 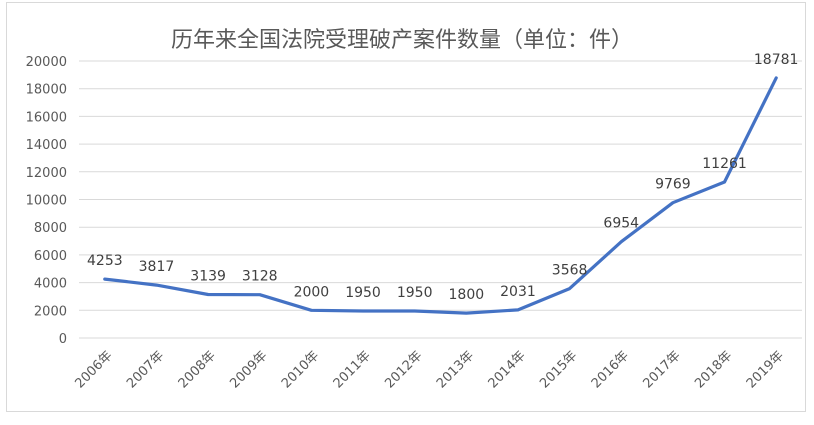 I want to click on y-tick-label: 12000, so click(x=46, y=173).